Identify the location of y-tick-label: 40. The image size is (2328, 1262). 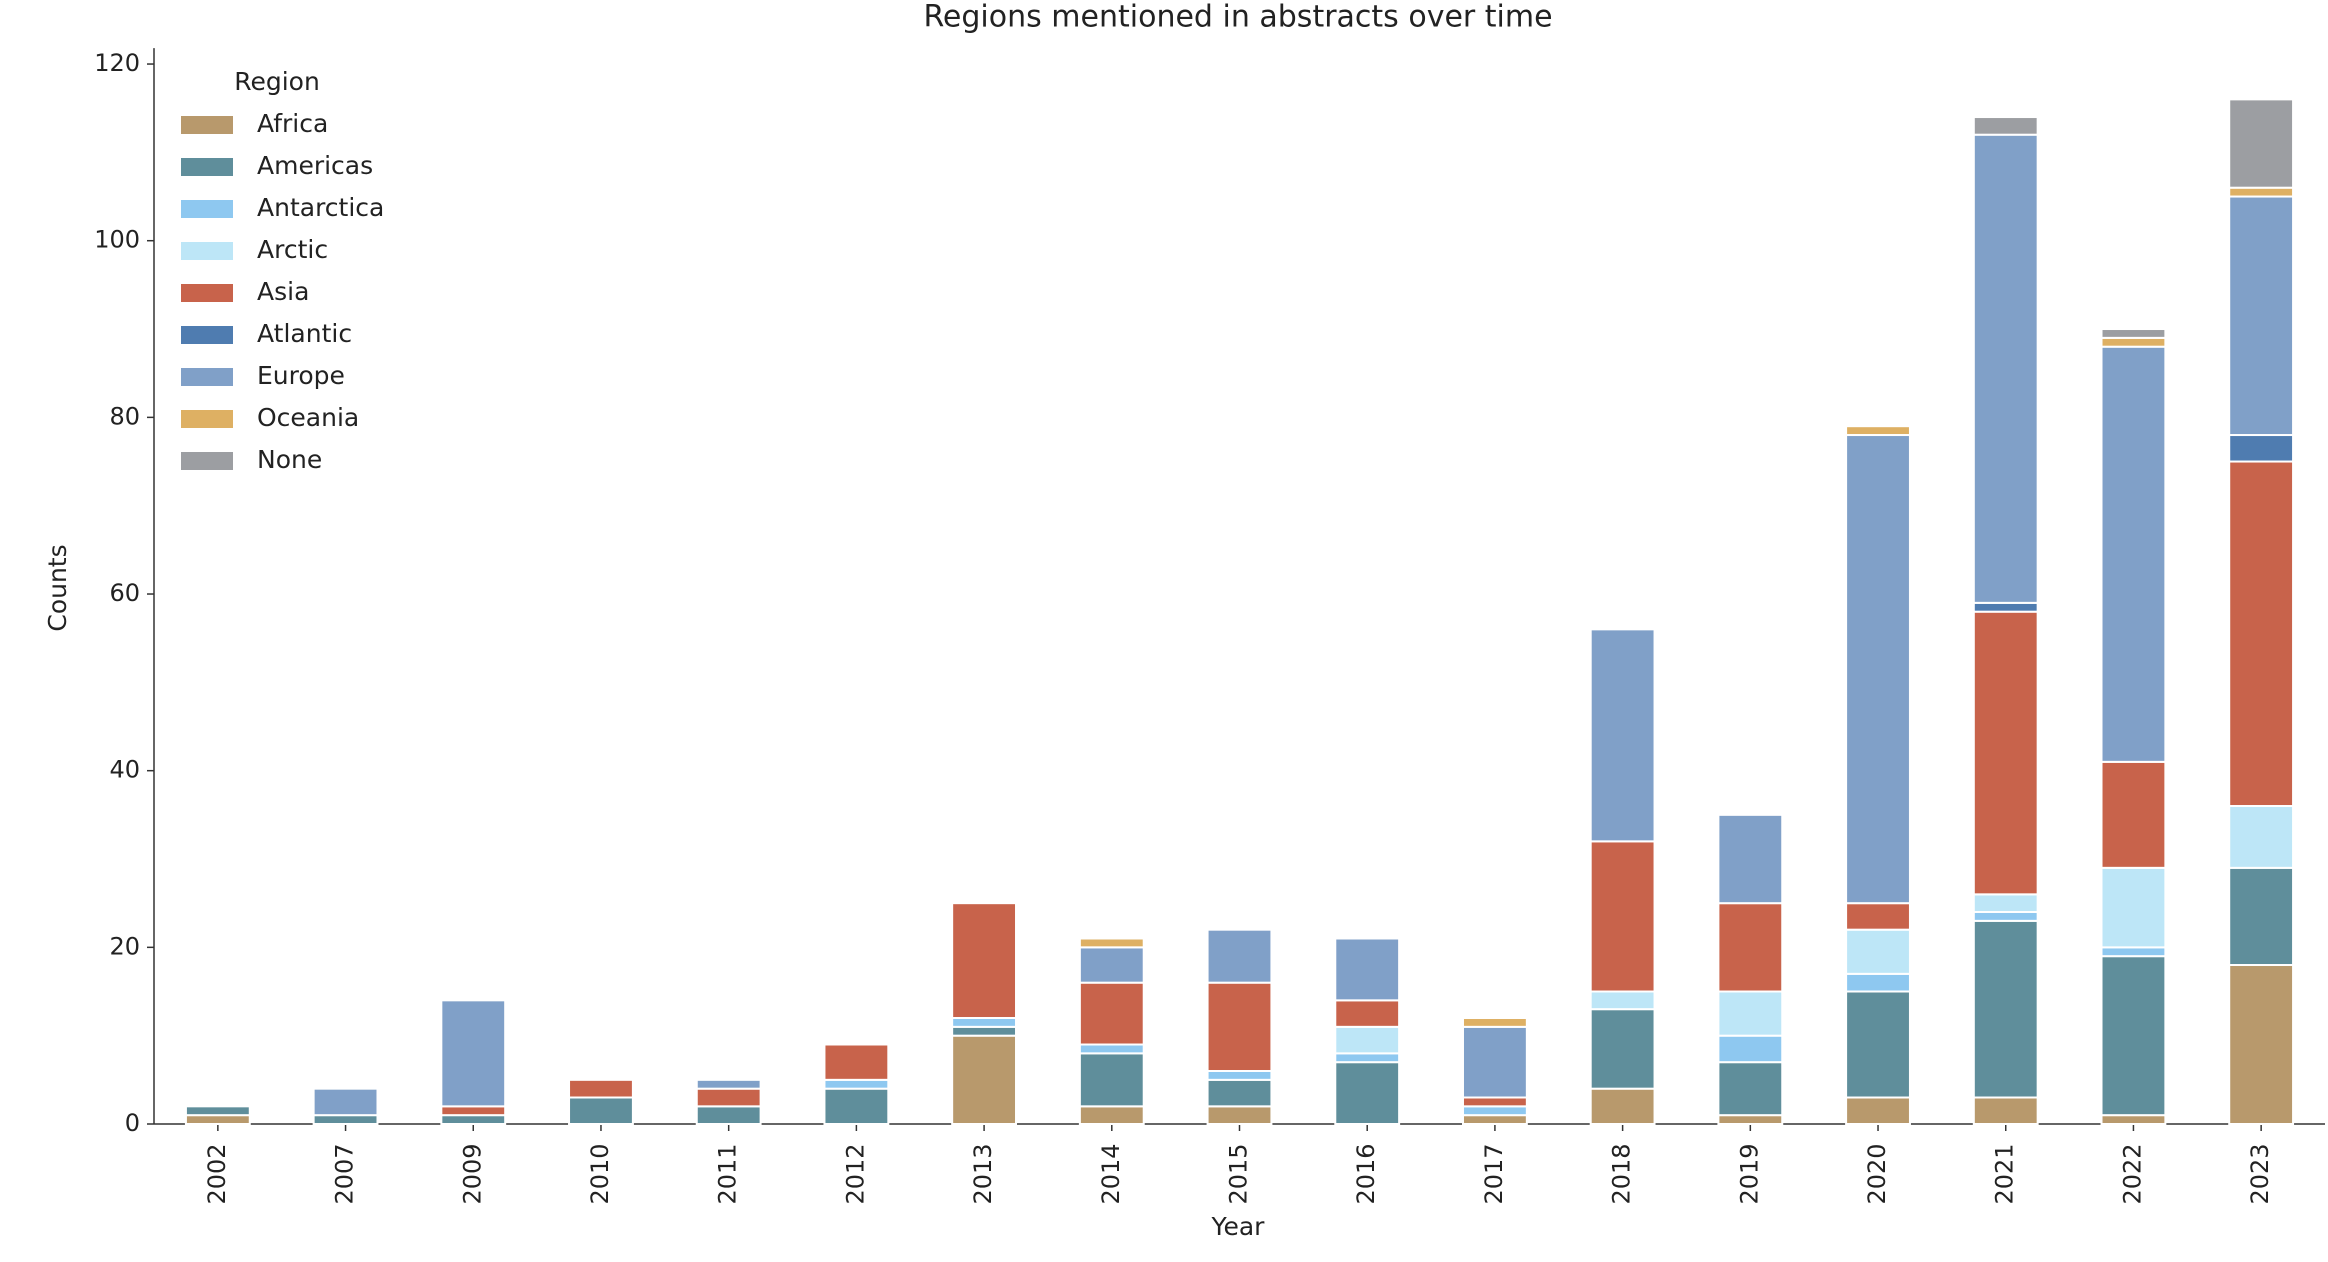
(124, 770).